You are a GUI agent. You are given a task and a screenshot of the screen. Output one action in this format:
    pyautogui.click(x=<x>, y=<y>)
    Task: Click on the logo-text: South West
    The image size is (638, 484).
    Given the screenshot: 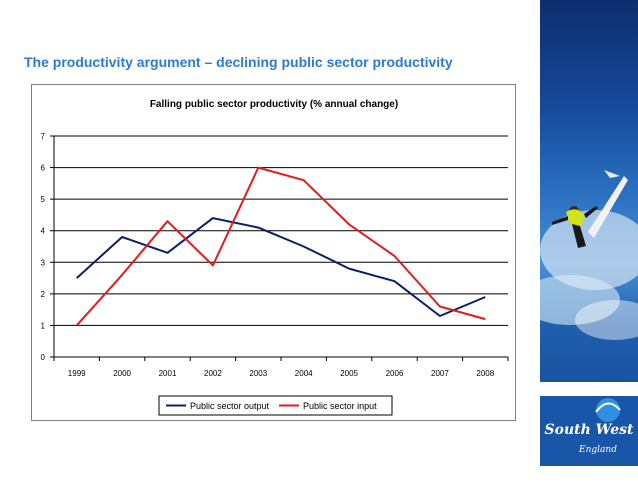 What is the action you would take?
    pyautogui.click(x=590, y=430)
    